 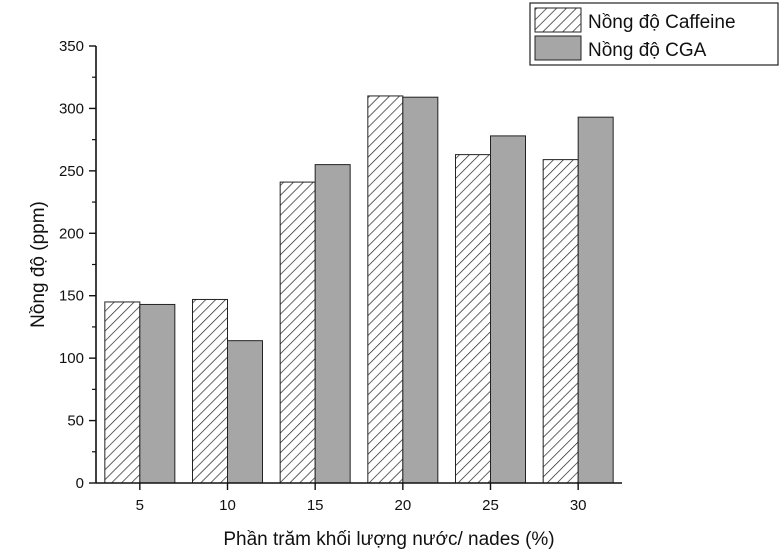 What do you see at coordinates (558, 48) in the screenshot?
I see `legend-swatch-cga` at bounding box center [558, 48].